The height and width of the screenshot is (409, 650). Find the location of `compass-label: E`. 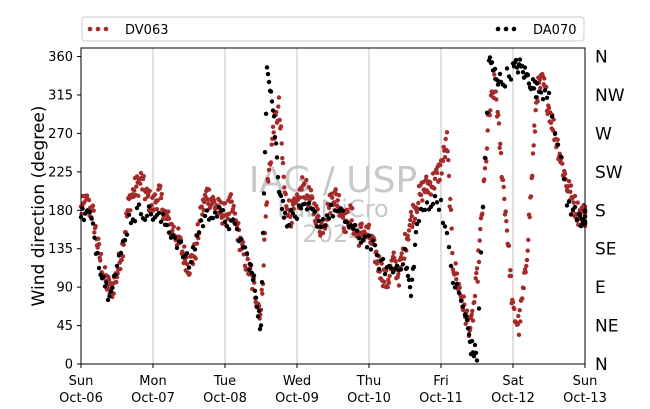

compass-label: E is located at coordinates (600, 288).